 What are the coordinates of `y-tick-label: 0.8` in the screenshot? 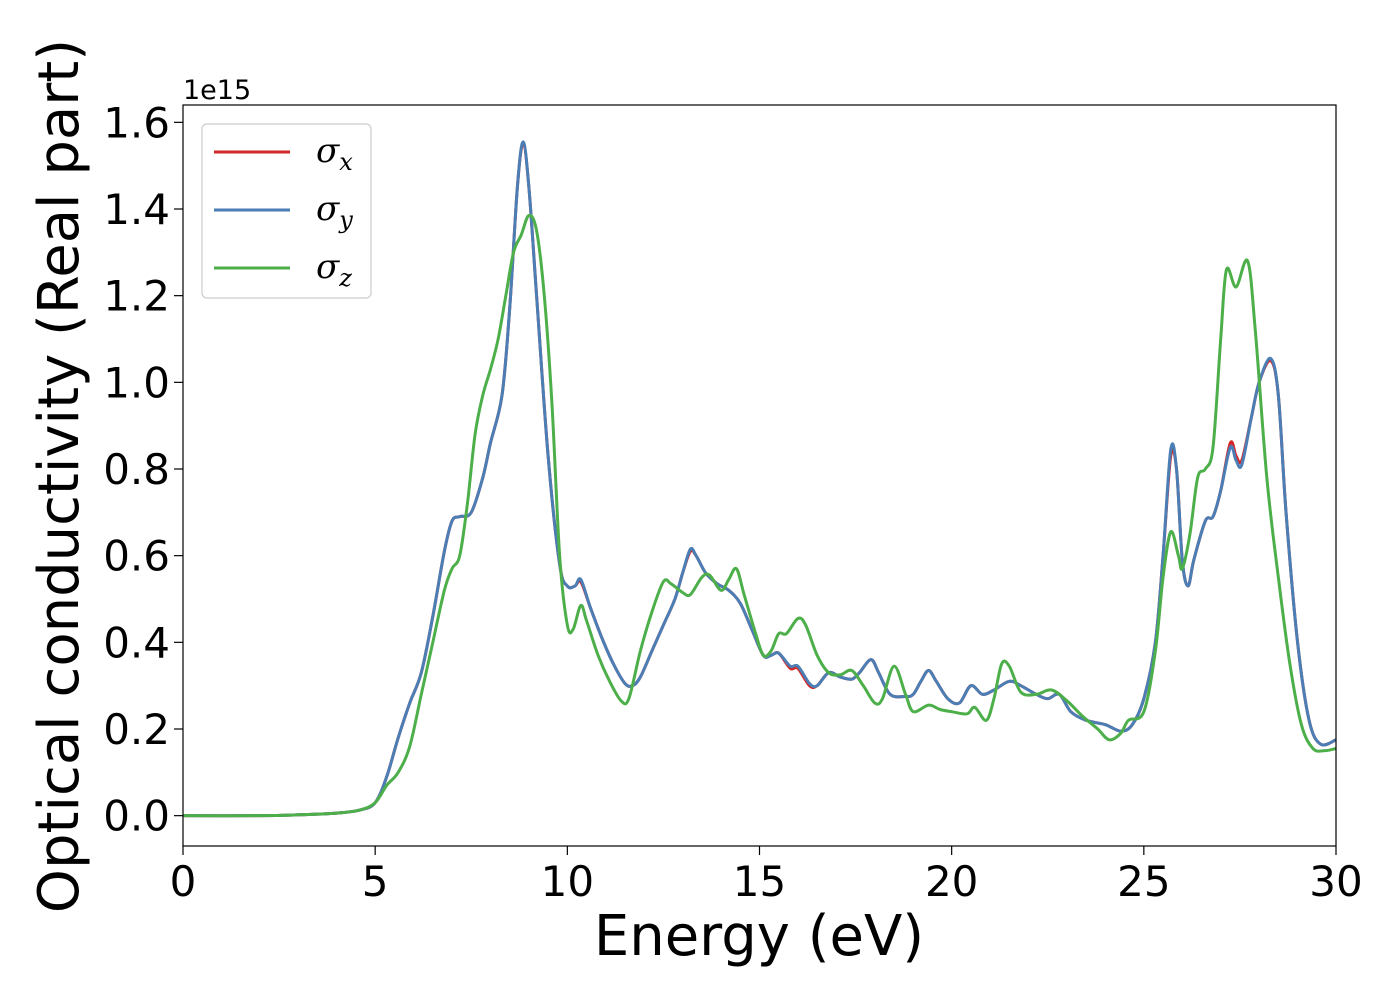 It's located at (136, 469).